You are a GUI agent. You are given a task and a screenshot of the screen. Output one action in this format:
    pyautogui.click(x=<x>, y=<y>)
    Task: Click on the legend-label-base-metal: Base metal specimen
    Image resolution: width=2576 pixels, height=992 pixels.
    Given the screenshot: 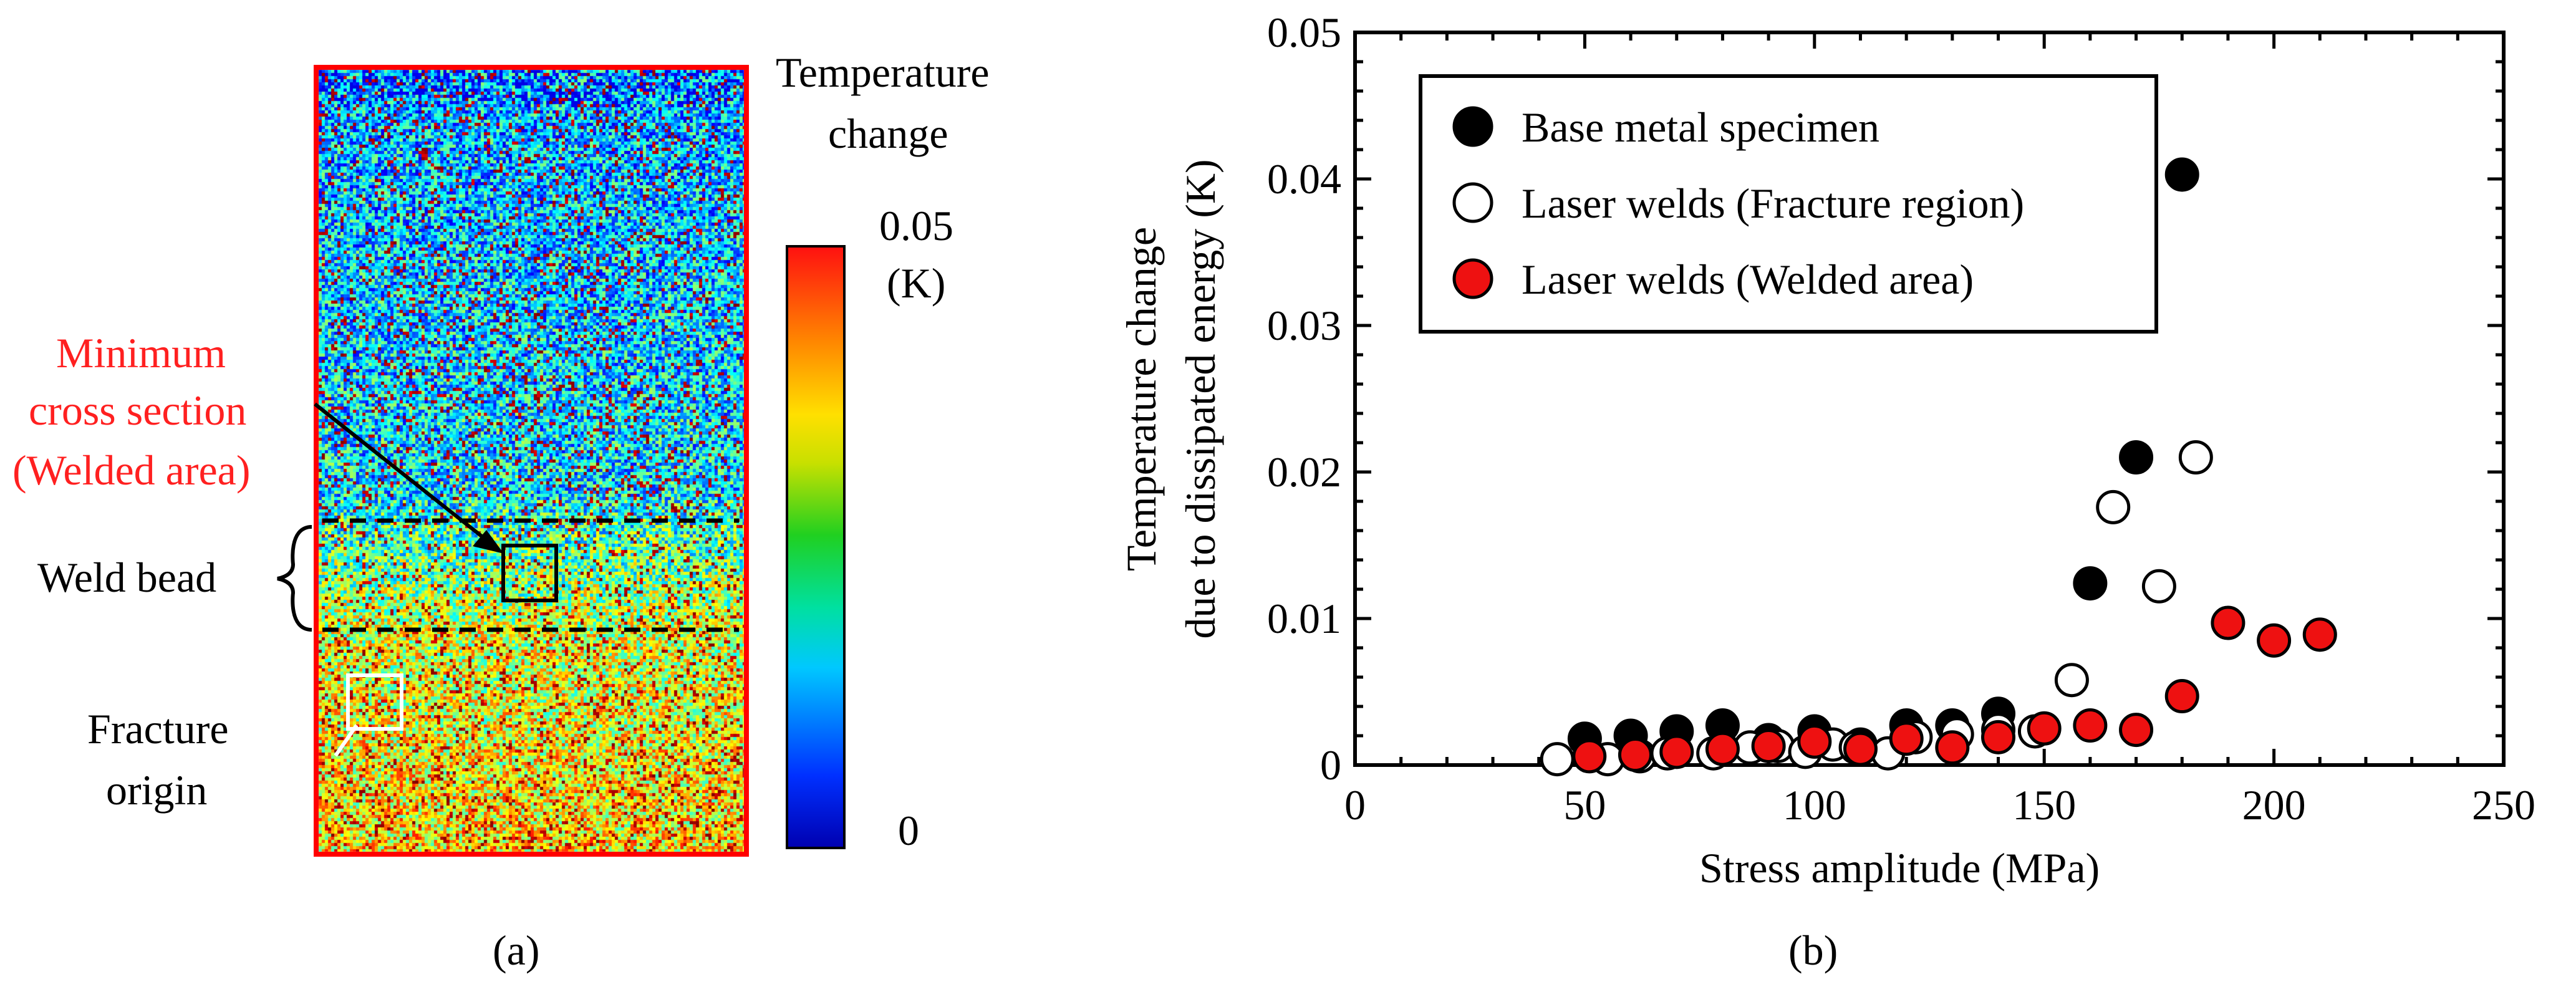 What is the action you would take?
    pyautogui.click(x=1701, y=127)
    